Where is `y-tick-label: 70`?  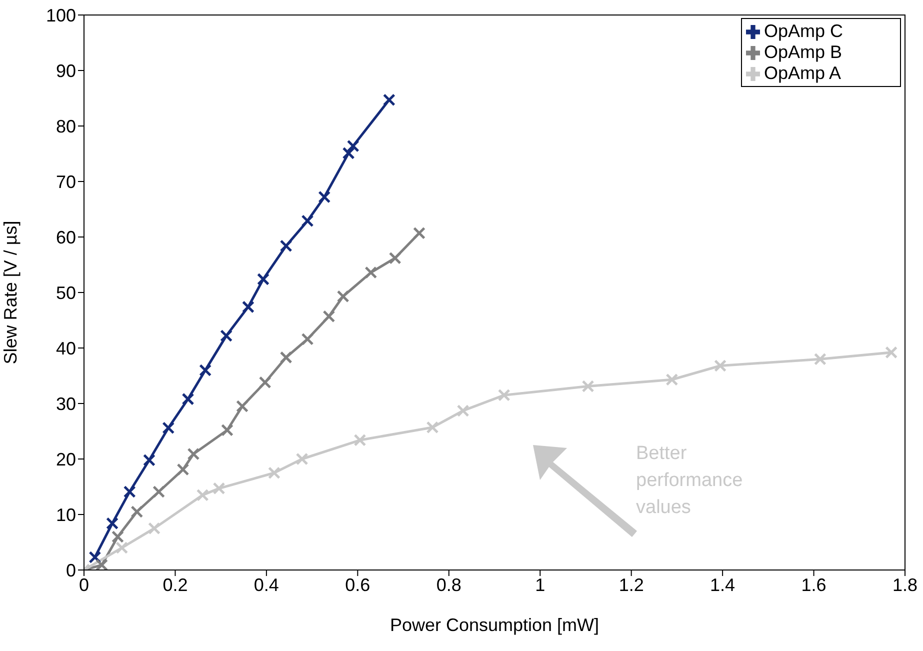 y-tick-label: 70 is located at coordinates (66, 182).